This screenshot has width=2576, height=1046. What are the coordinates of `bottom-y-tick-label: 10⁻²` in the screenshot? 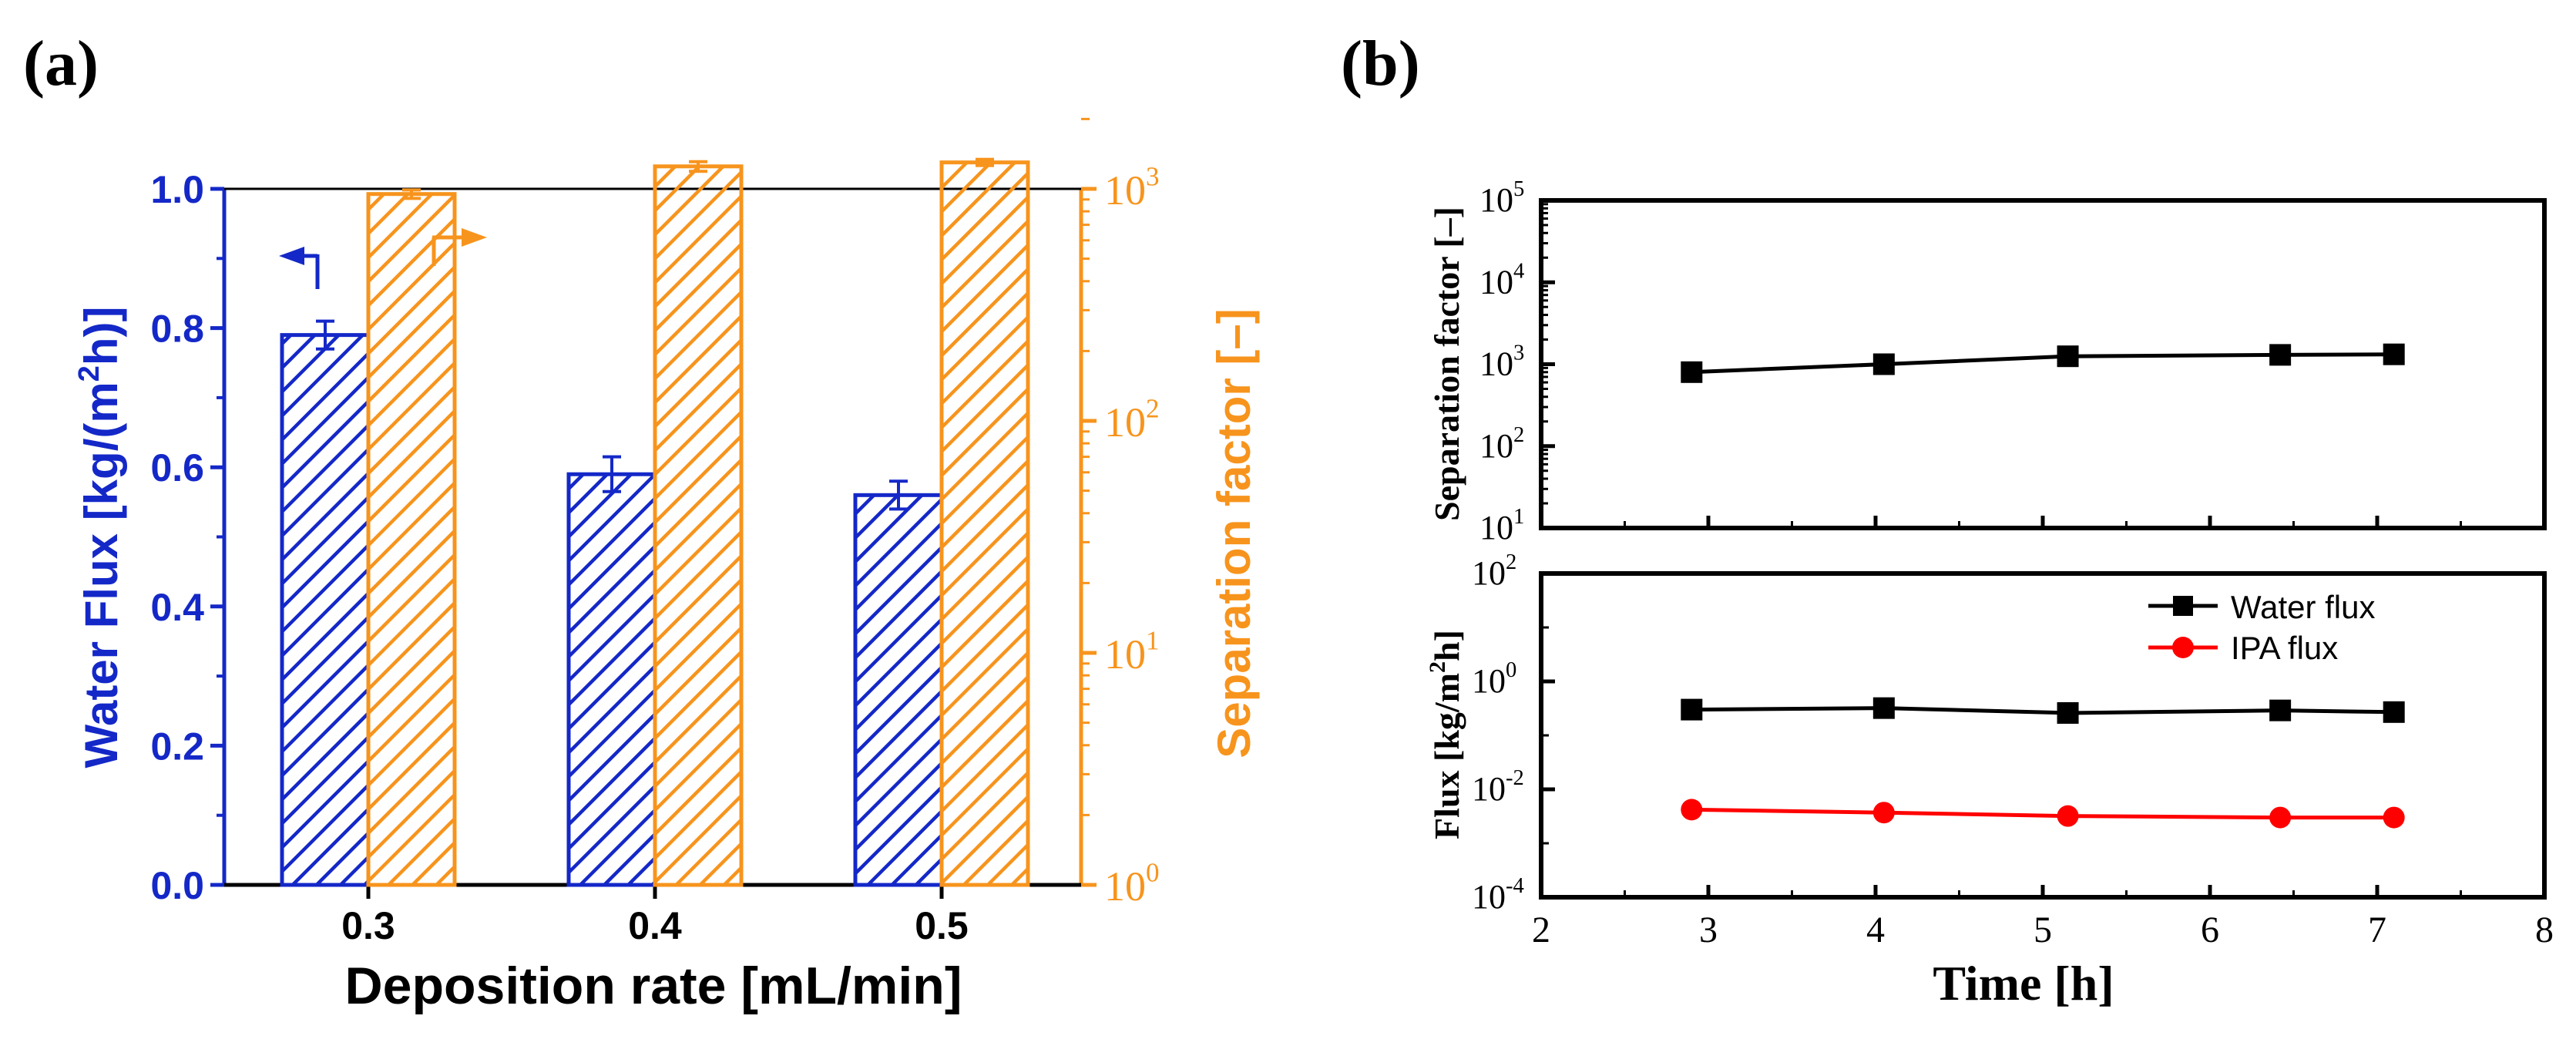 It's located at (1498, 787).